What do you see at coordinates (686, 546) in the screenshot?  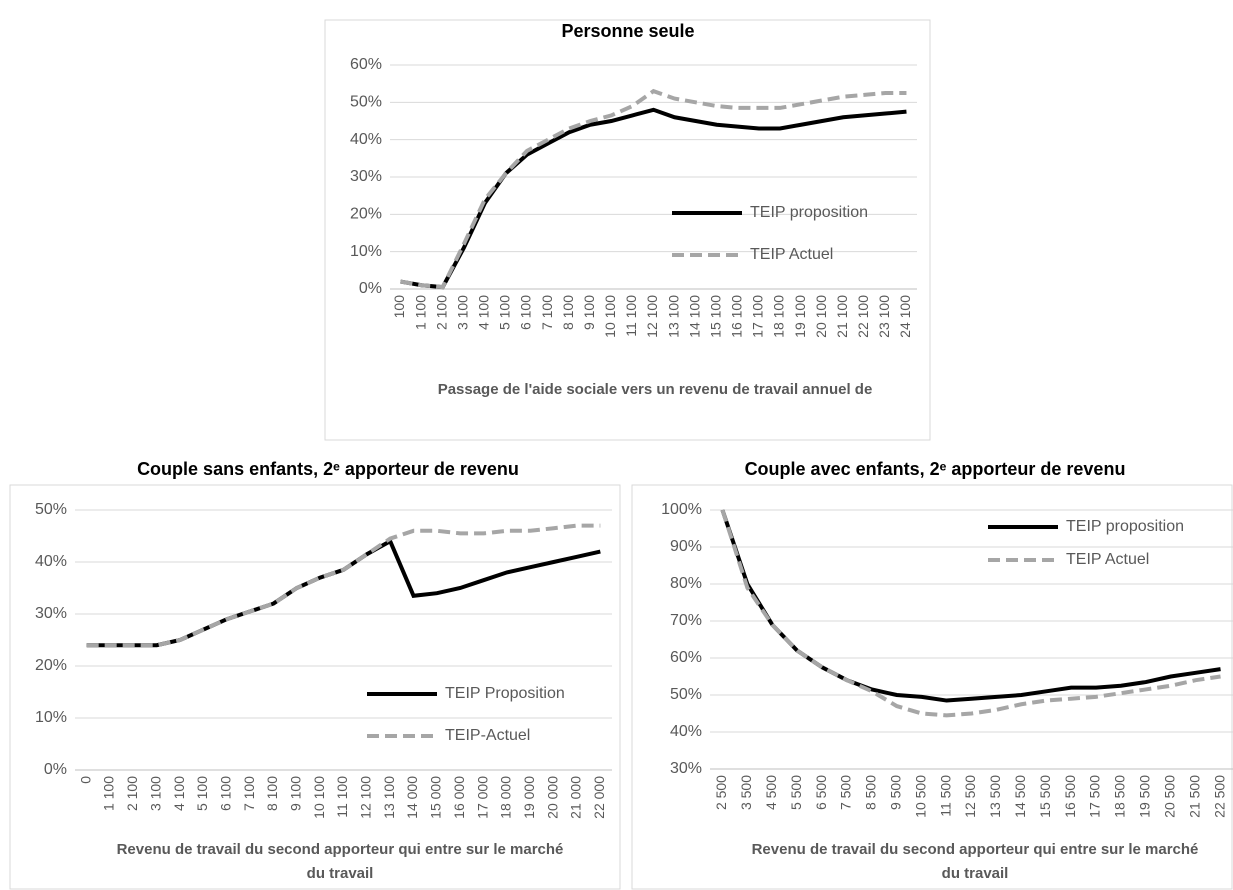 I see `y-tick-label: 90%` at bounding box center [686, 546].